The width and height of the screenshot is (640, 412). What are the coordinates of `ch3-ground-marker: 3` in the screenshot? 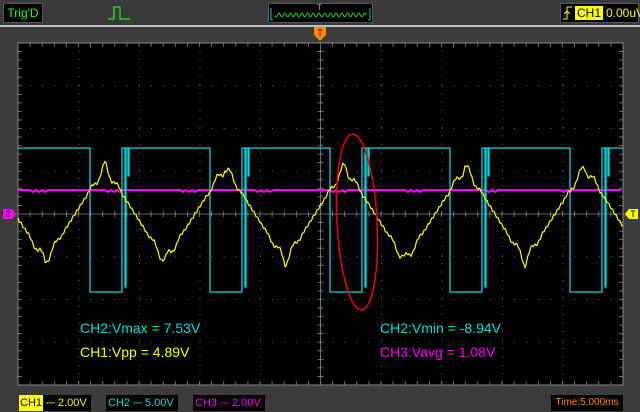 It's located at (9, 214).